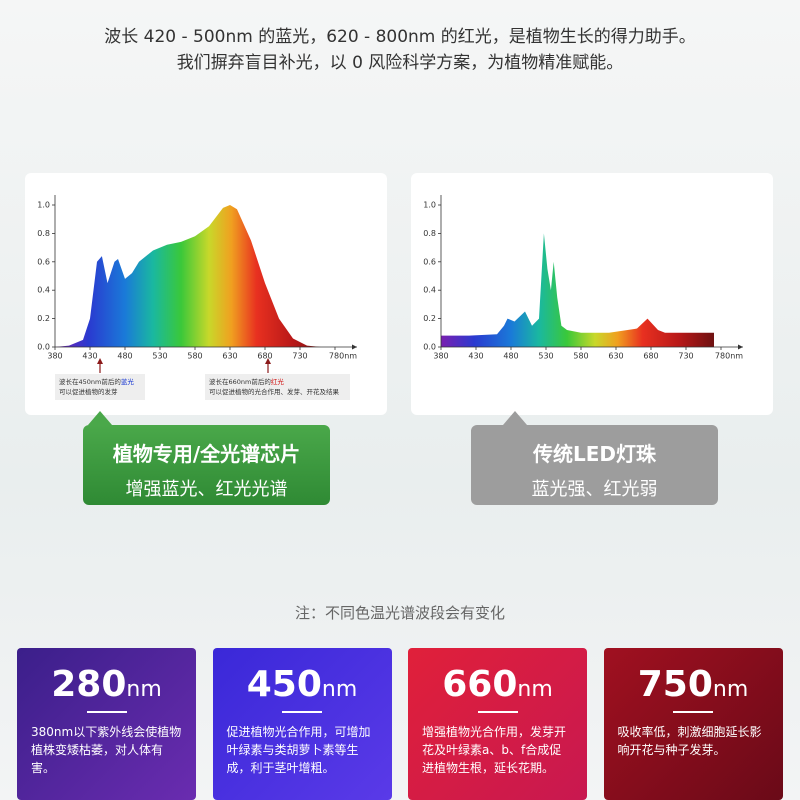  Describe the element at coordinates (693, 724) in the screenshot. I see `card: 750nm 吸收率低，刺激细胞延长影响开花与种子发芽。` at that location.